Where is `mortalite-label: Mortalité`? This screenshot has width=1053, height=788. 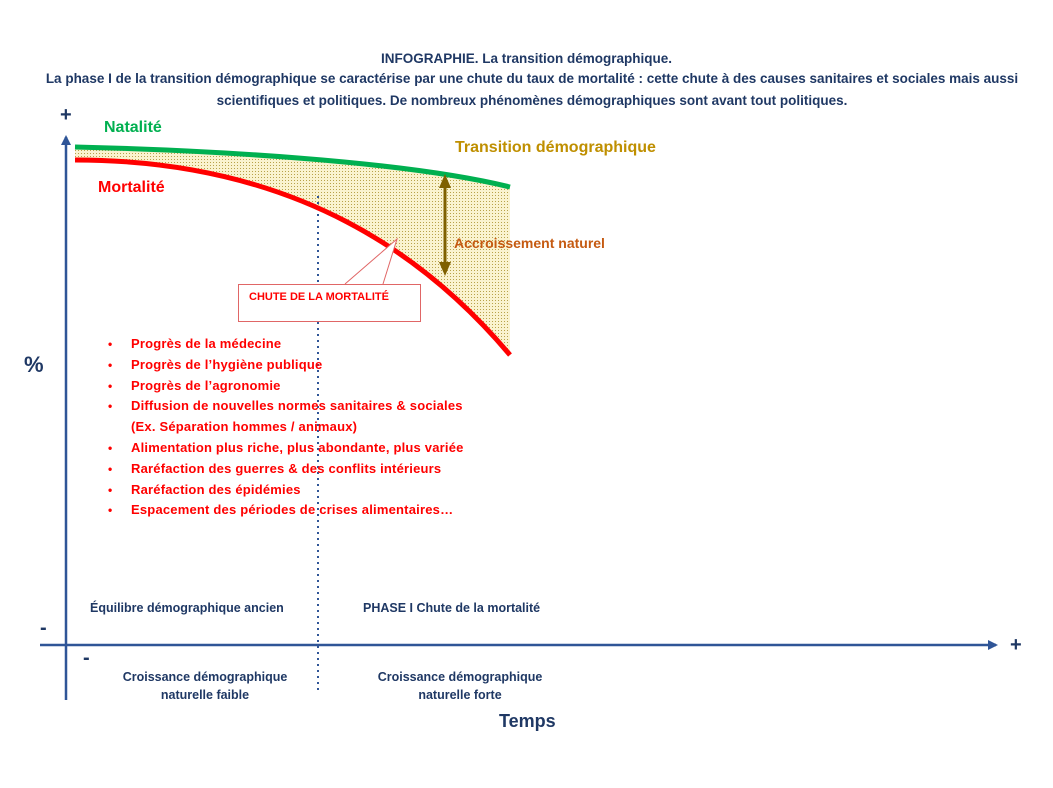
mortalite-label: Mortalité is located at coordinates (131, 187).